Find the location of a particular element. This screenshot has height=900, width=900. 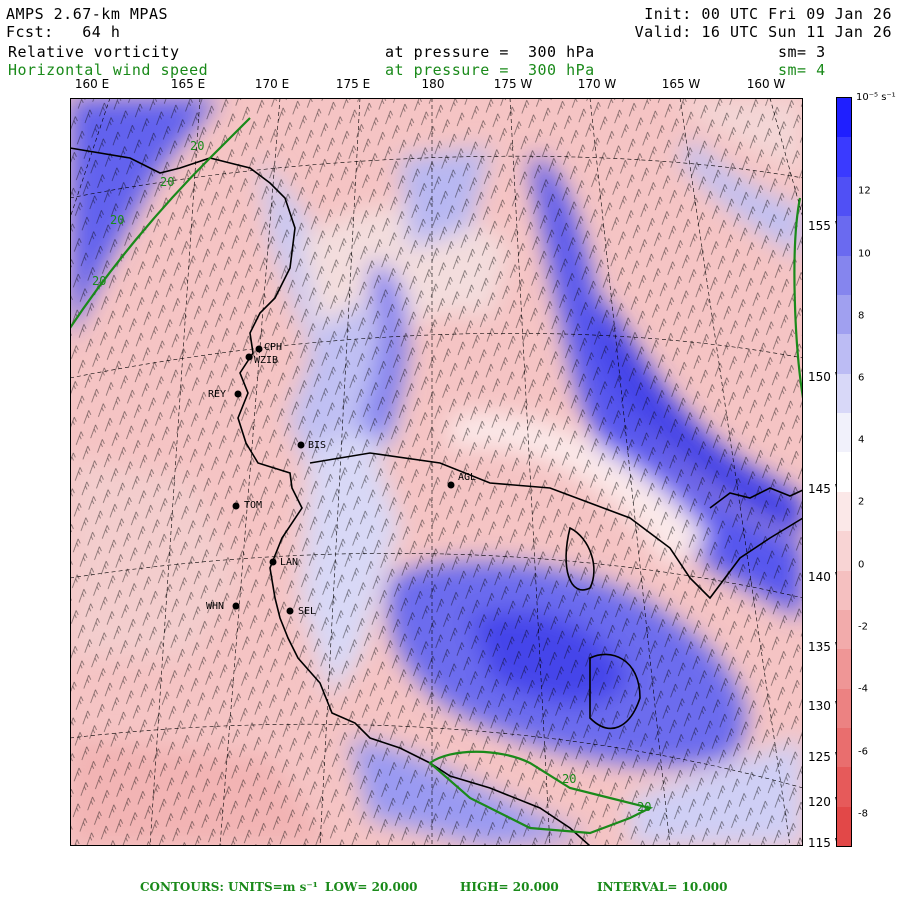

colorbar is located at coordinates (844, 472).